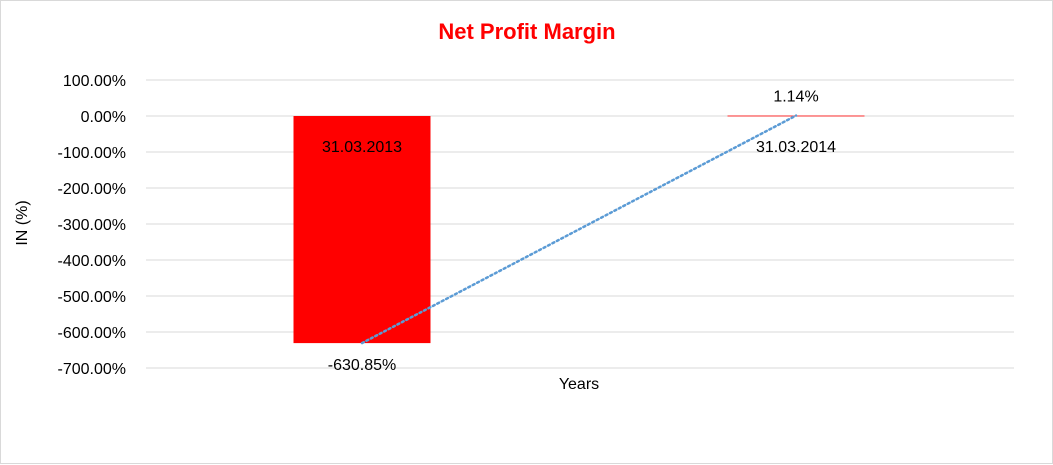  Describe the element at coordinates (579, 384) in the screenshot. I see `x-axis-title: Years` at that location.